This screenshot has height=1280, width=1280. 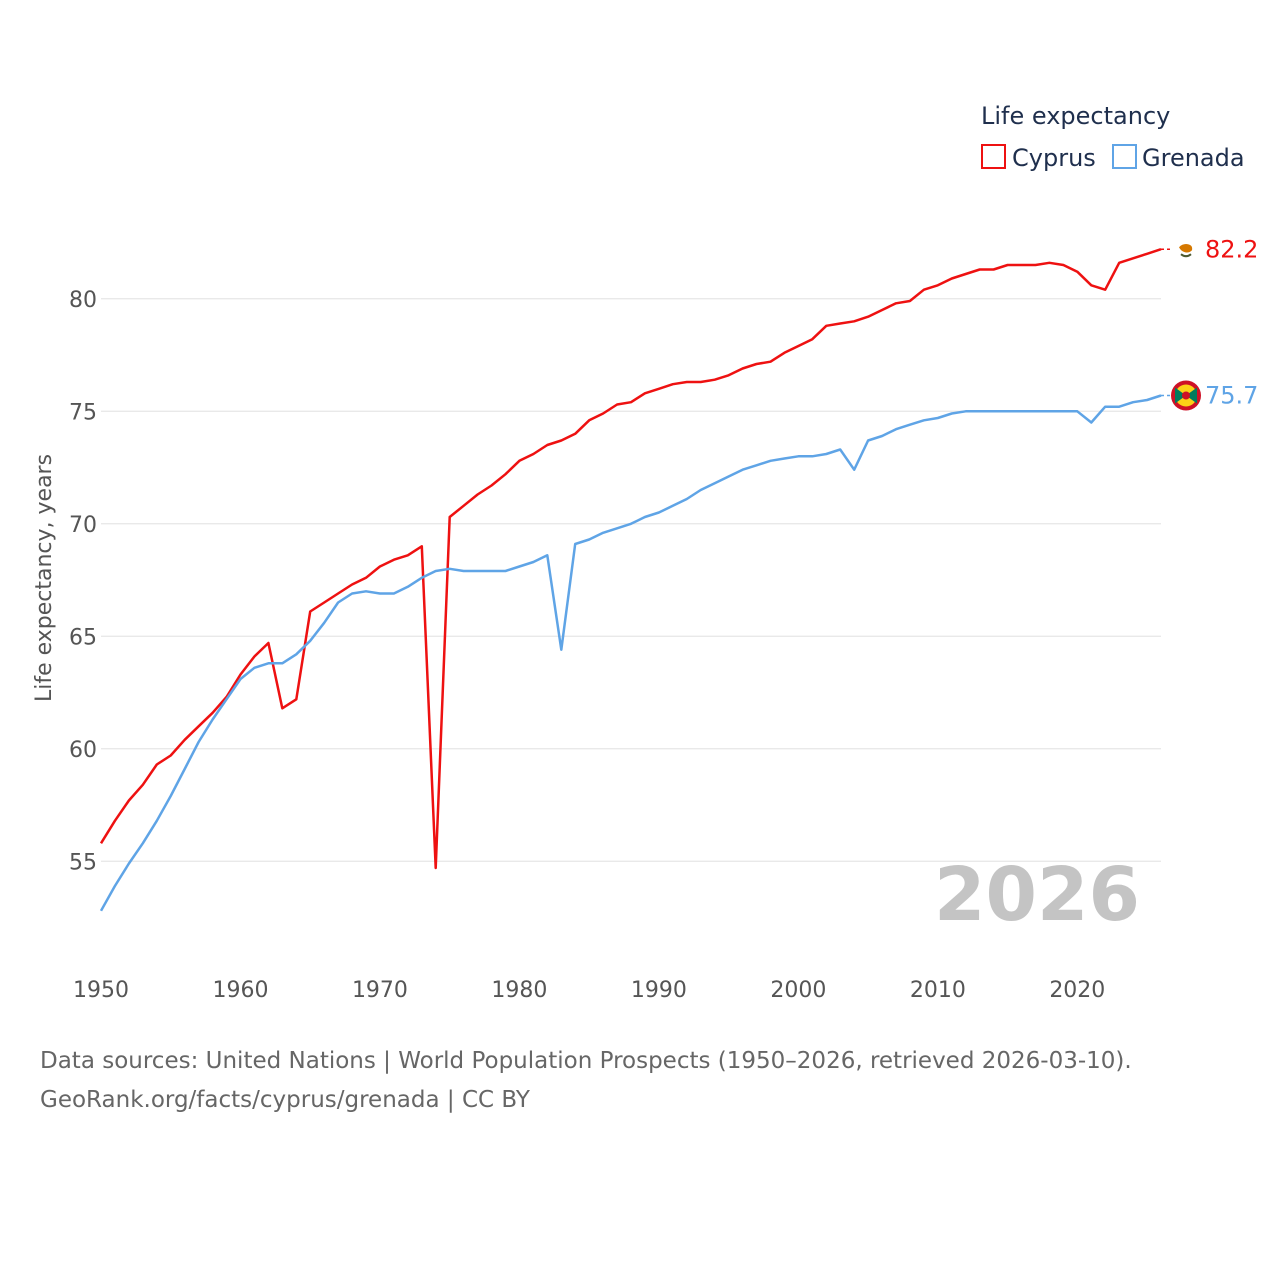 I want to click on y-tick-label: 65, so click(x=83, y=637).